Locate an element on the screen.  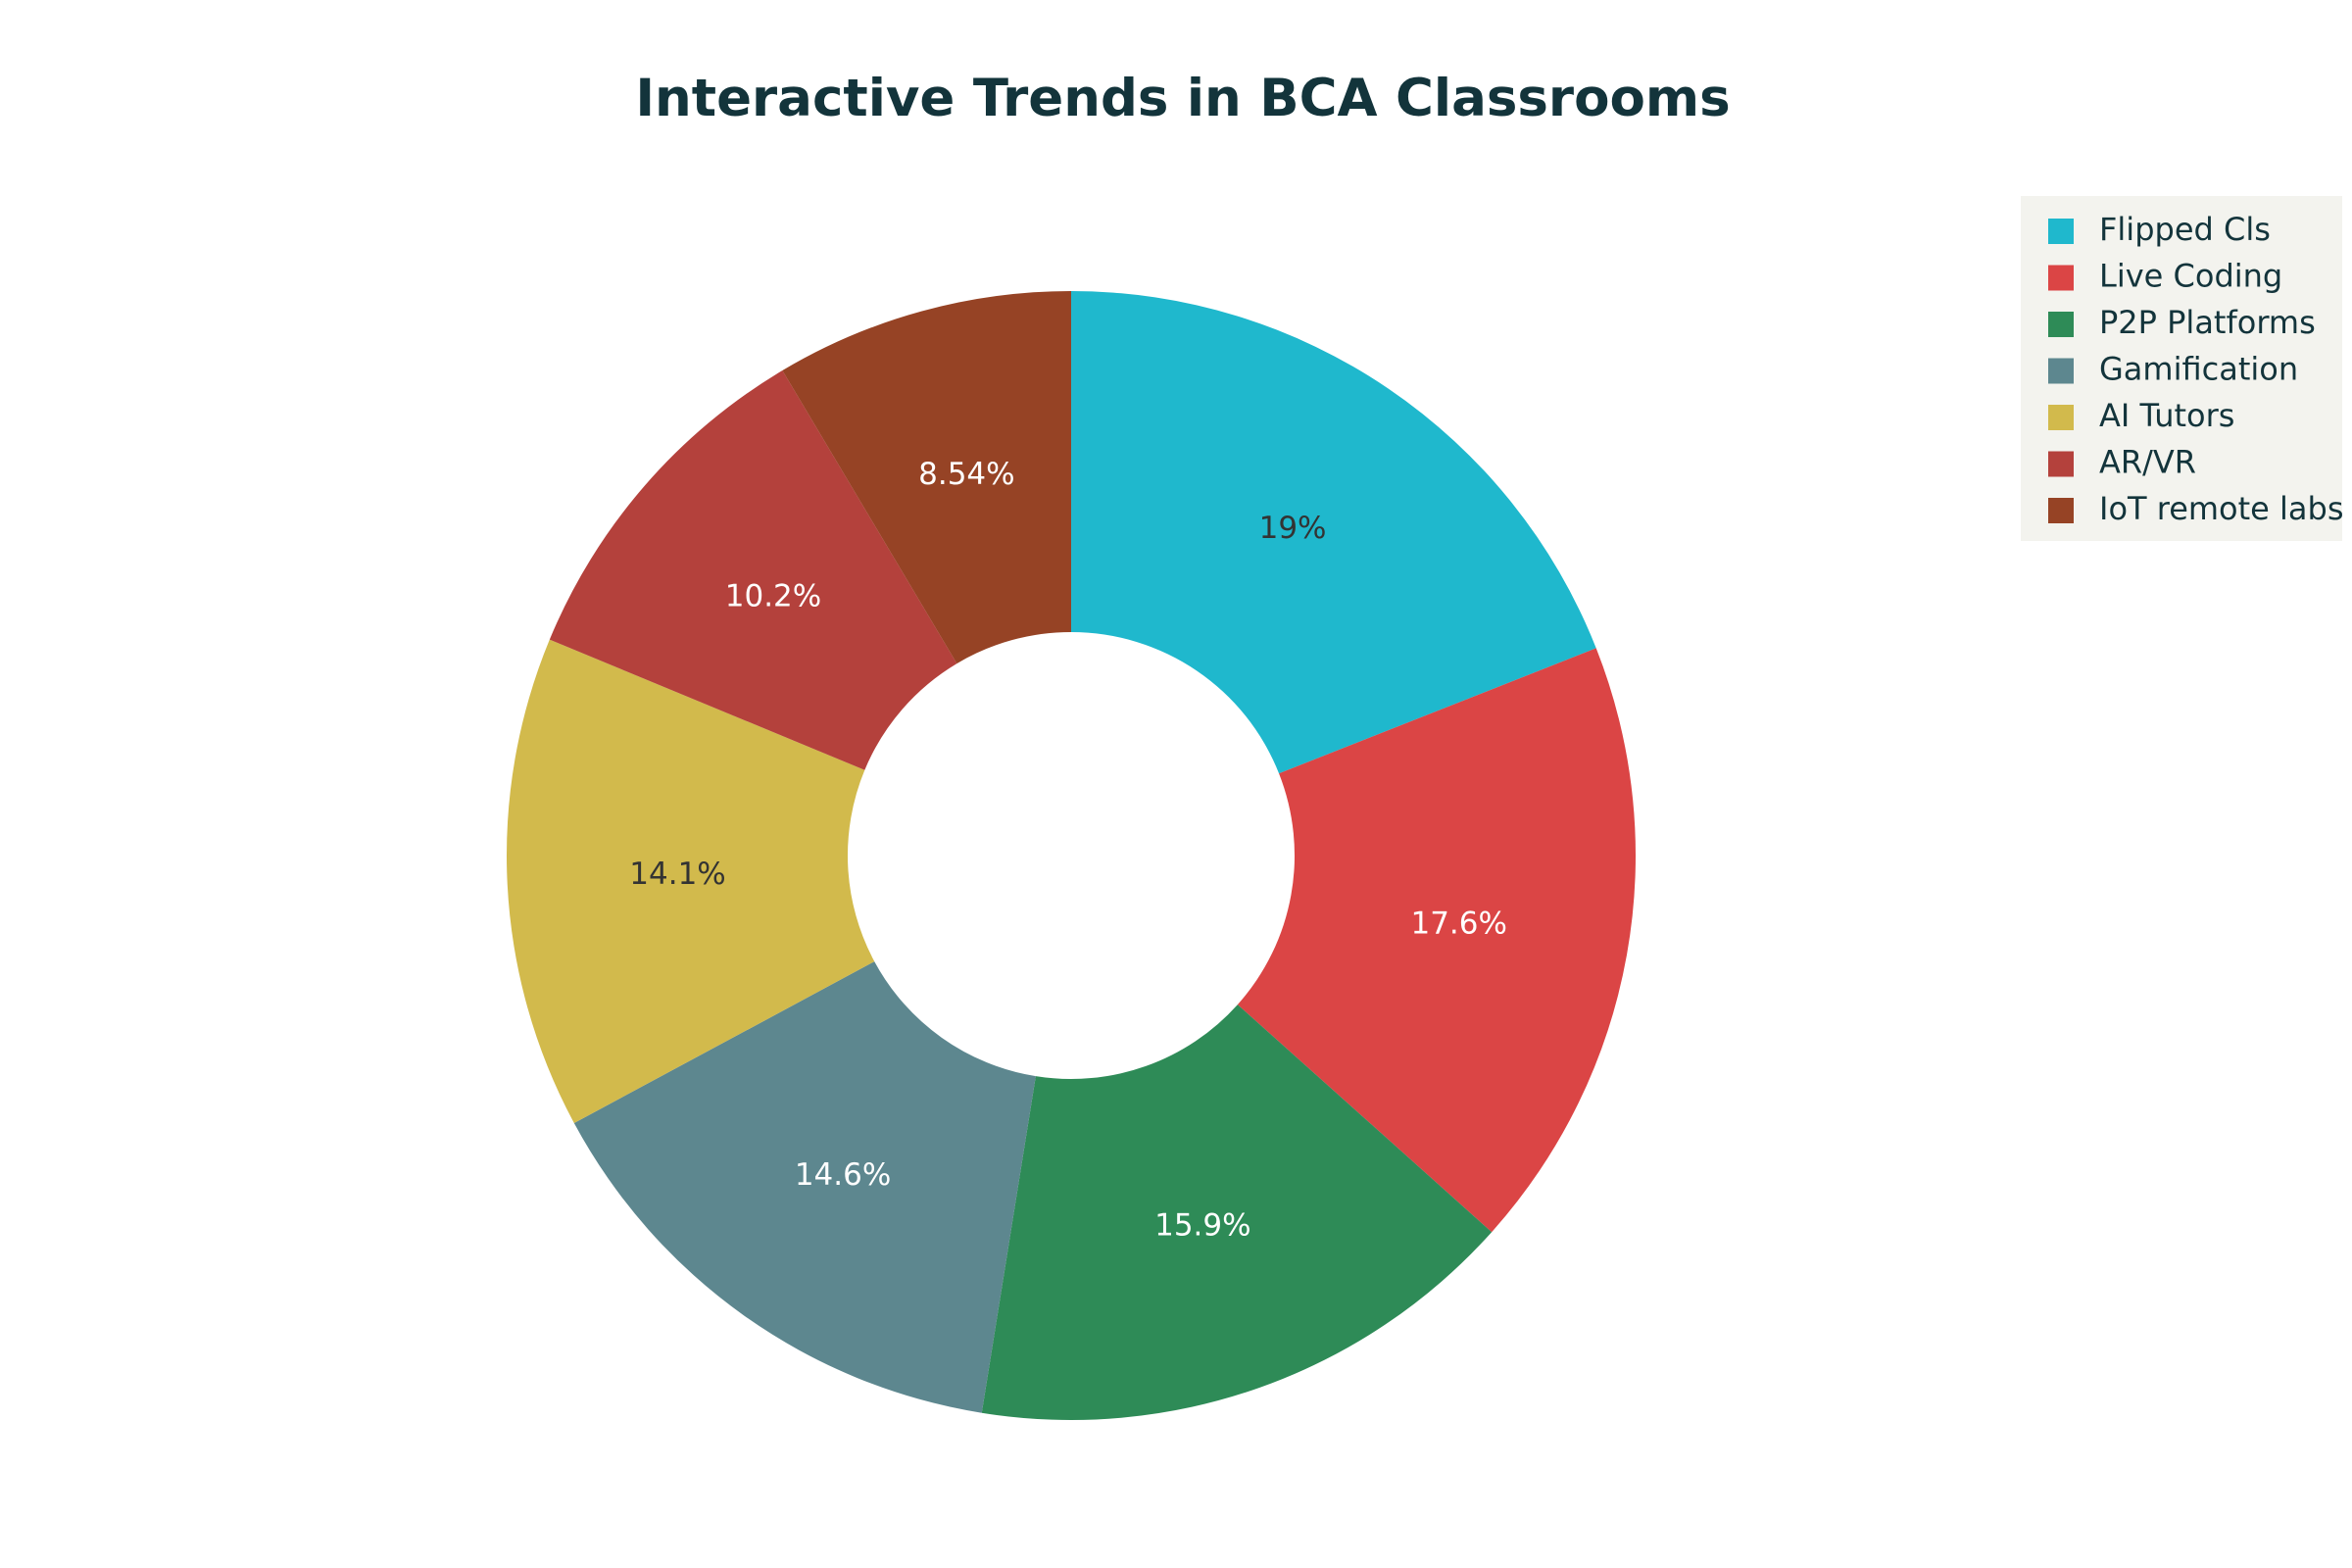
legend-label-live-coding: Live Coding is located at coordinates (2190, 276).